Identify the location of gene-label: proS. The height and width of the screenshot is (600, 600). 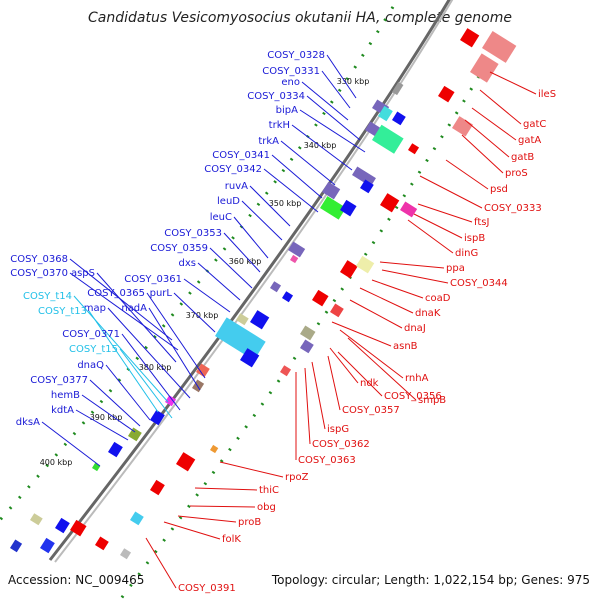
(516, 173).